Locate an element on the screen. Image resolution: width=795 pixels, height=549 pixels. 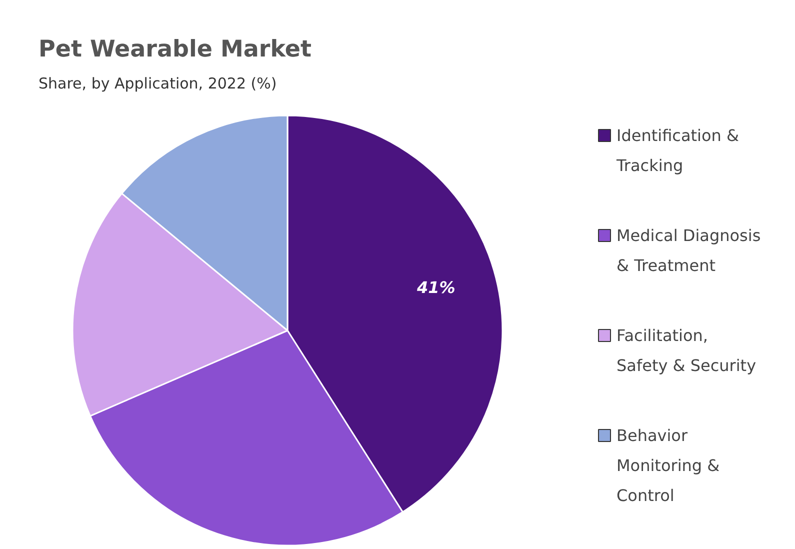
chart-title: Pet Wearable Market is located at coordinates (175, 49).